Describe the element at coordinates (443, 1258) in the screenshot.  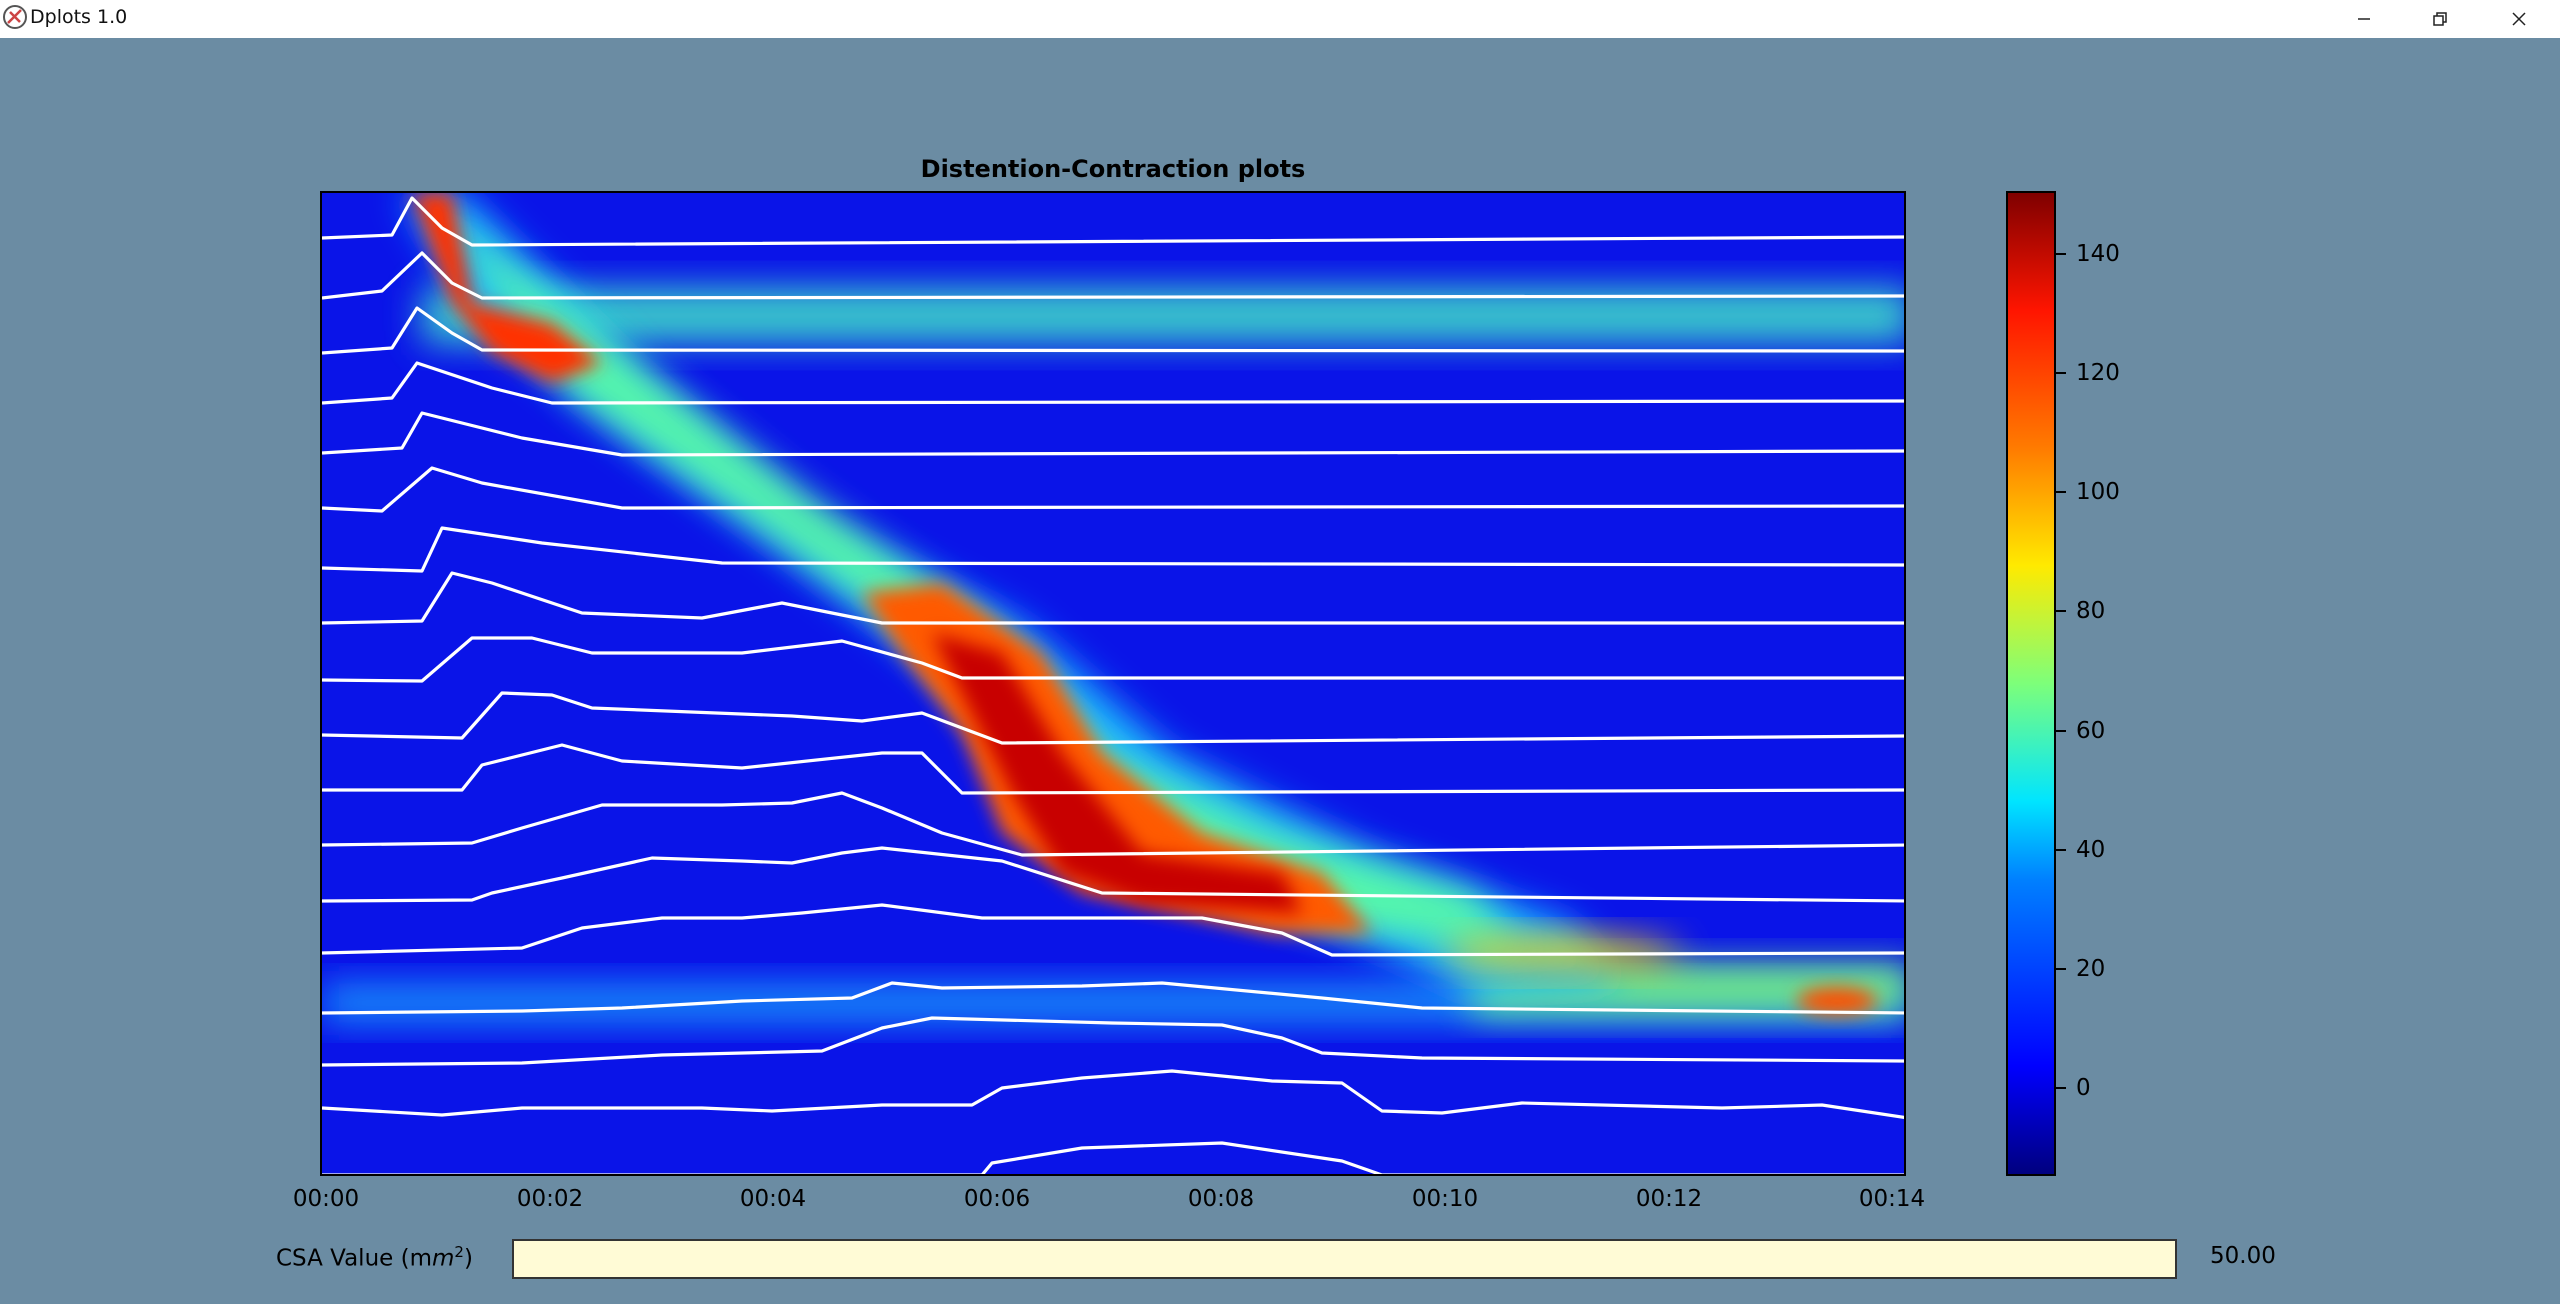
I see `csa-label-unit: m` at that location.